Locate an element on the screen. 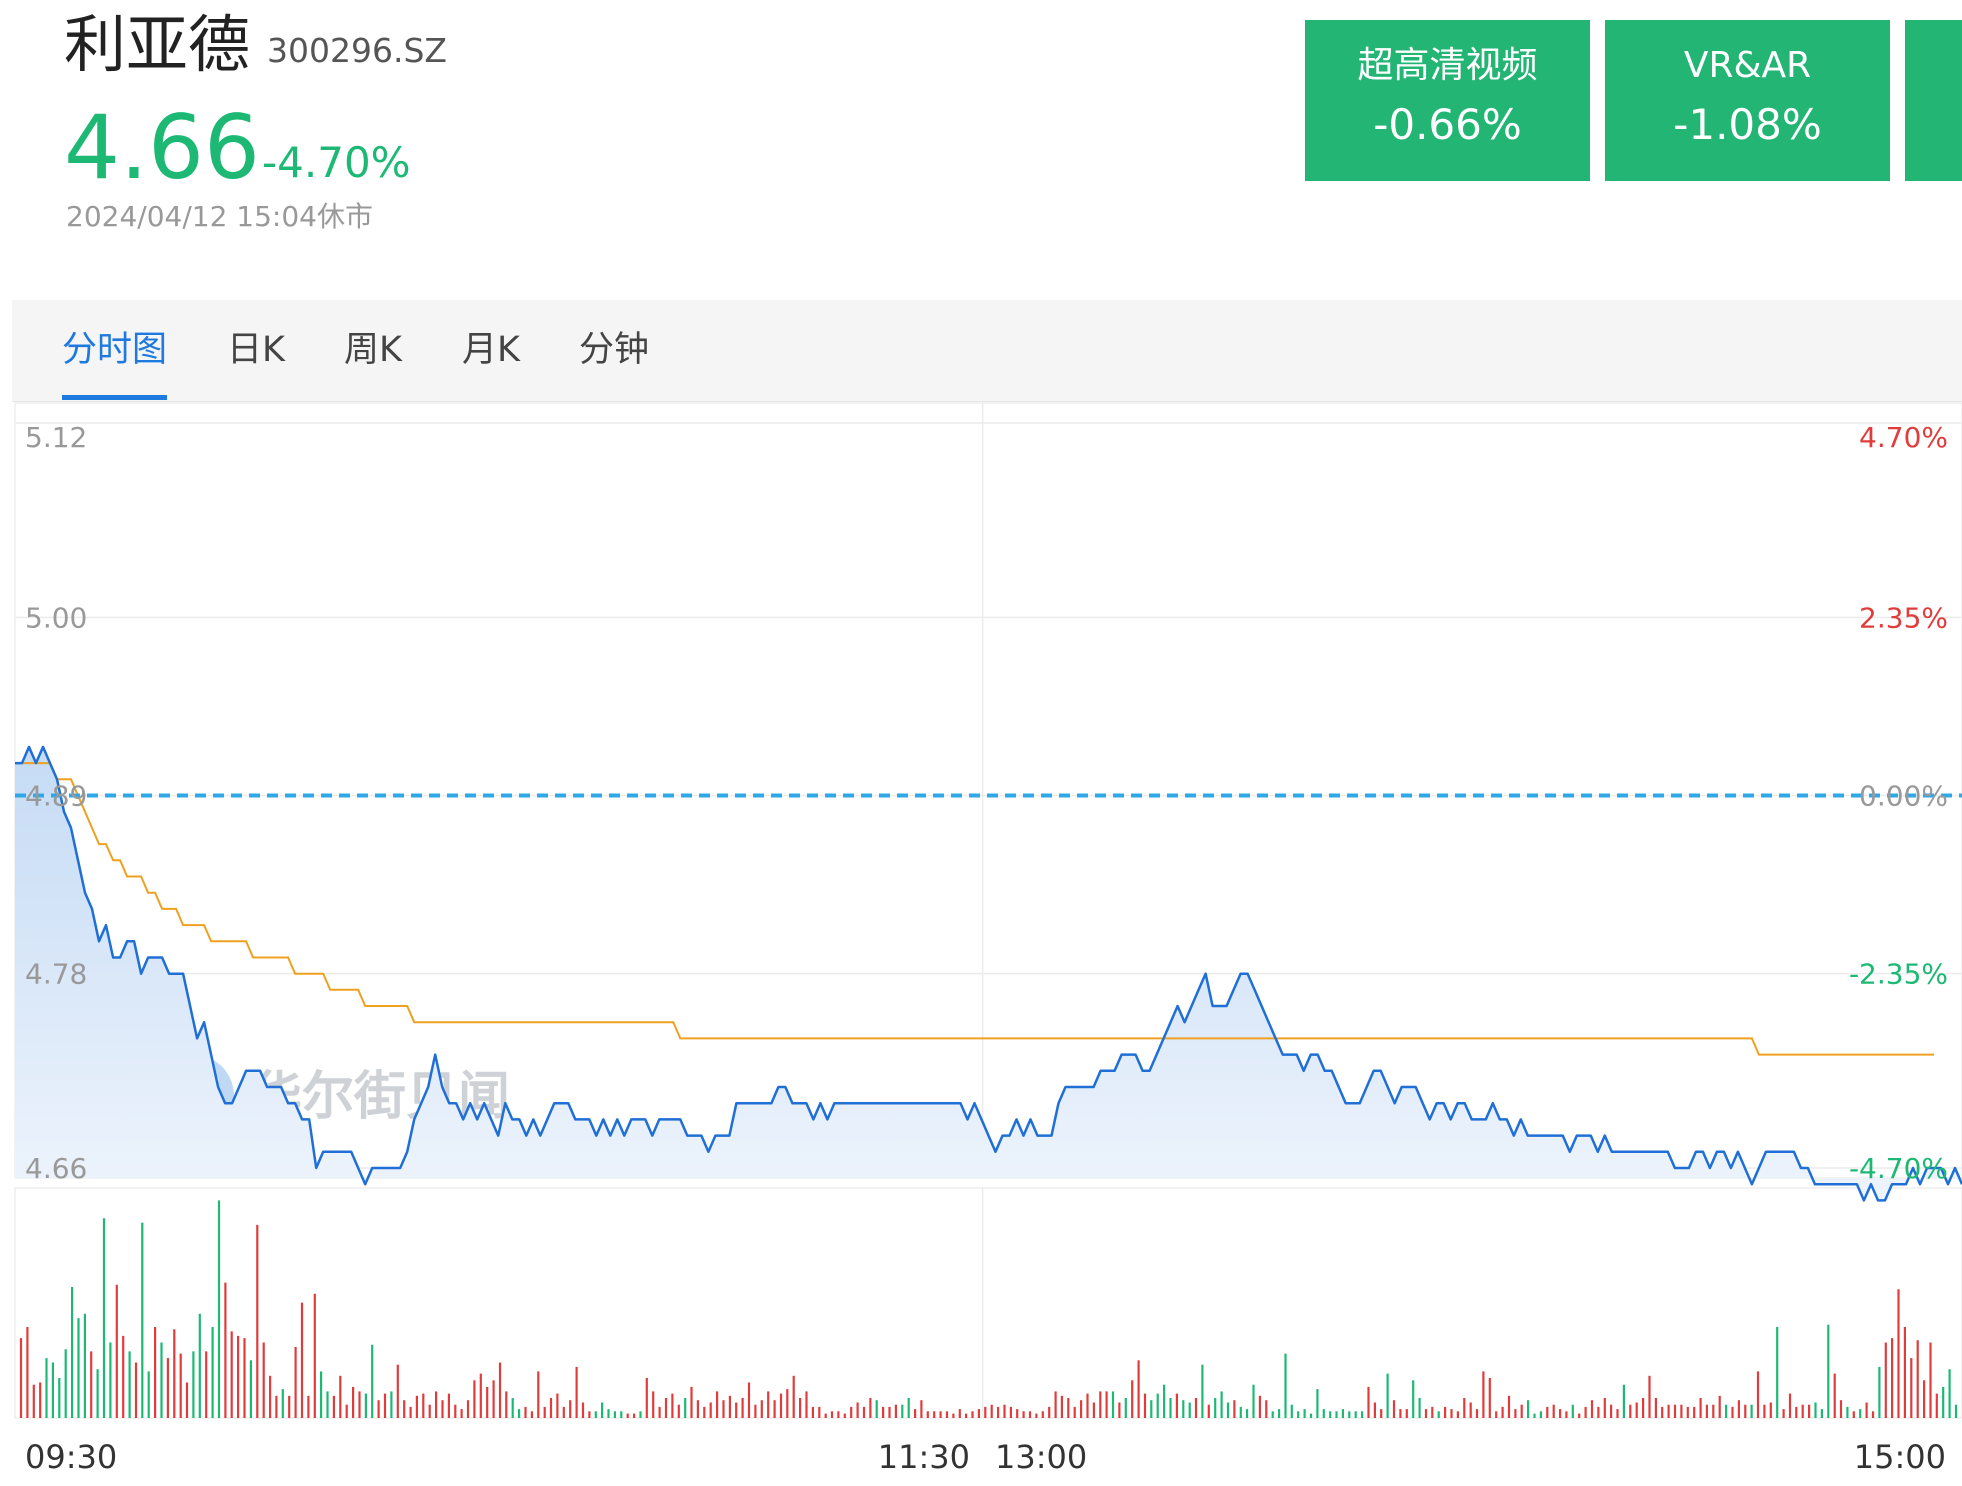  sector-name: 超高清视频 is located at coordinates (1447, 65).